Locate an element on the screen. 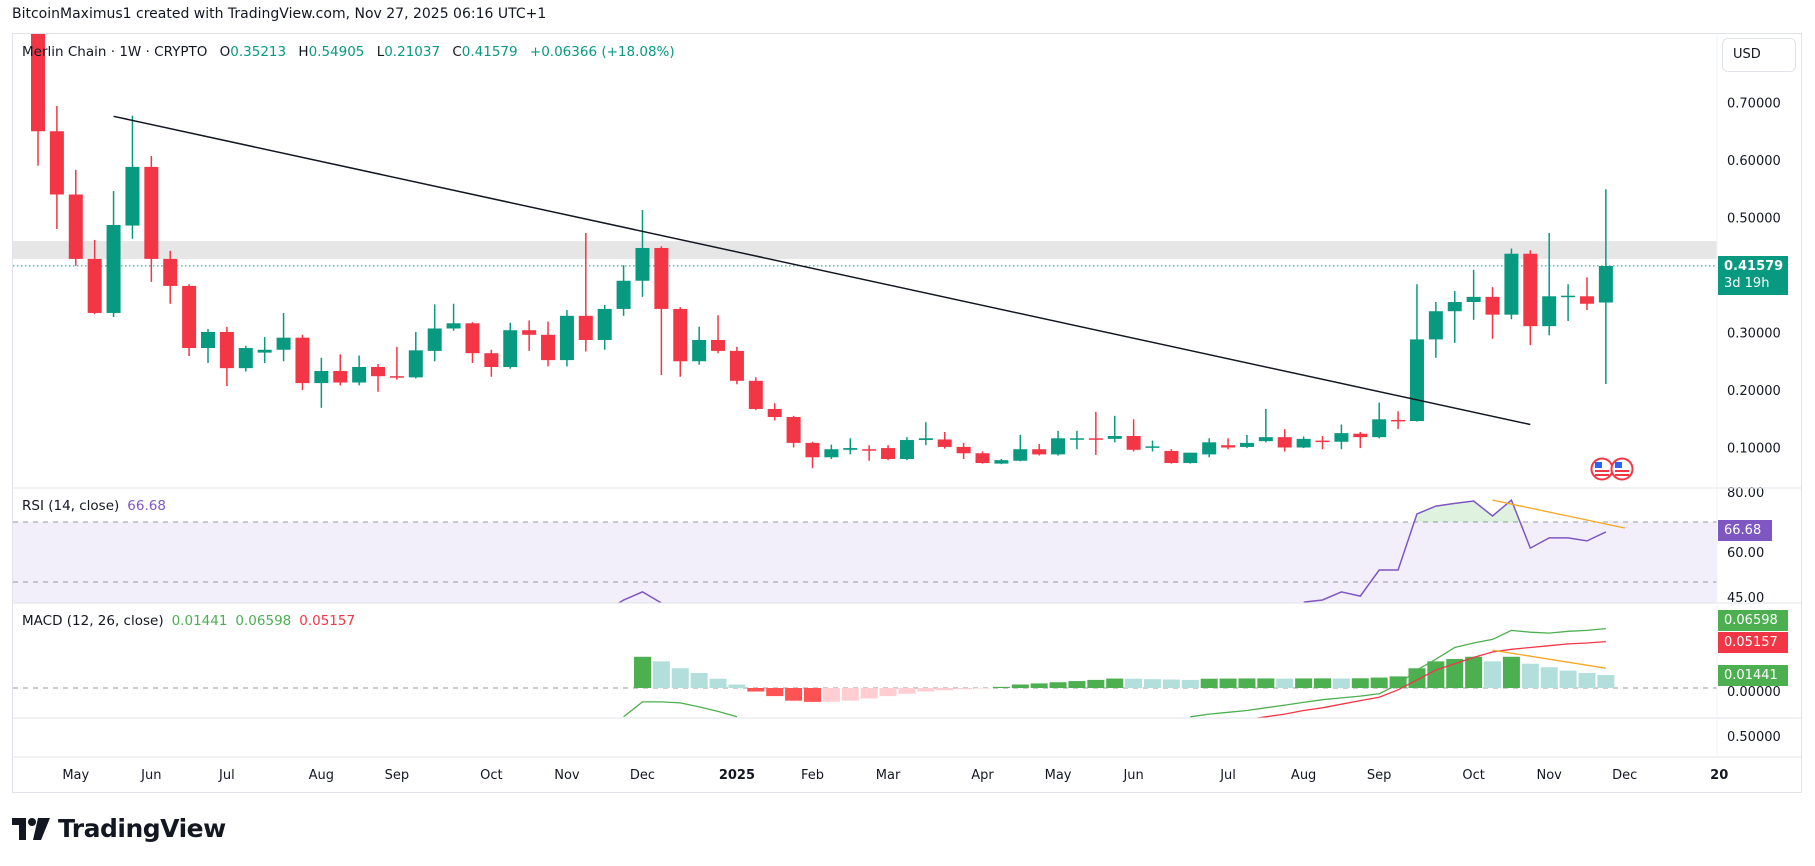  rsi-pane is located at coordinates (865, 558).